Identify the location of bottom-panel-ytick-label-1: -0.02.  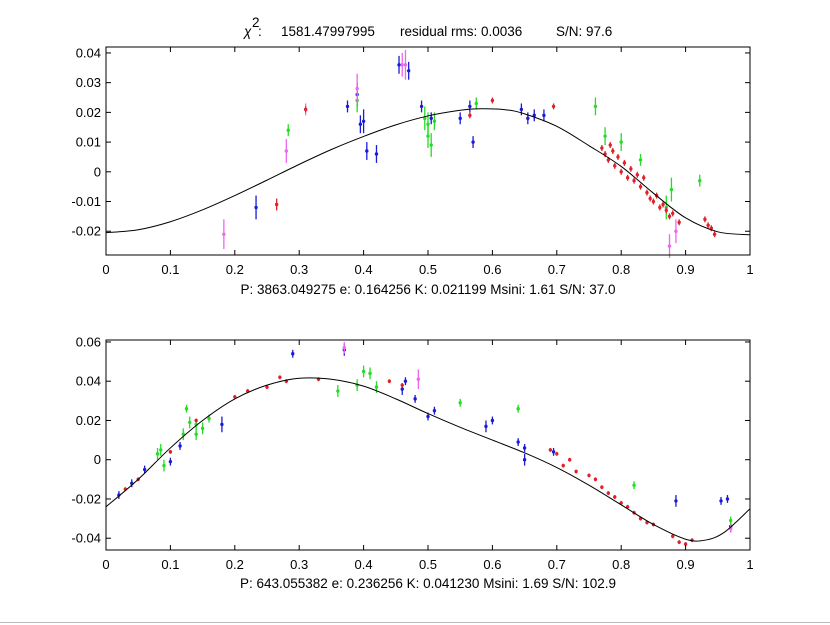
(86, 498).